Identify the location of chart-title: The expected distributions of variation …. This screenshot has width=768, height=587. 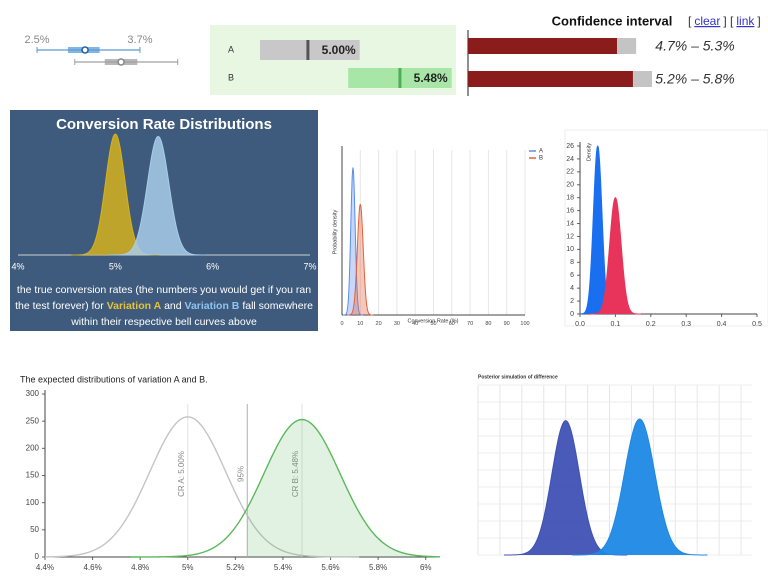
(114, 379).